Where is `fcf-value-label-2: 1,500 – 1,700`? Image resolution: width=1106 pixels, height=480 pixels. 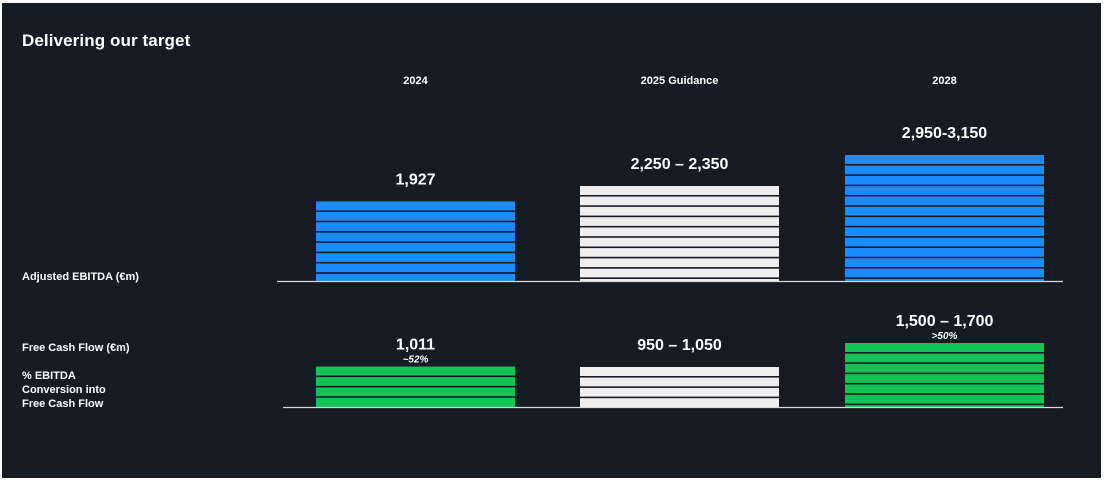 fcf-value-label-2: 1,500 – 1,700 is located at coordinates (945, 321).